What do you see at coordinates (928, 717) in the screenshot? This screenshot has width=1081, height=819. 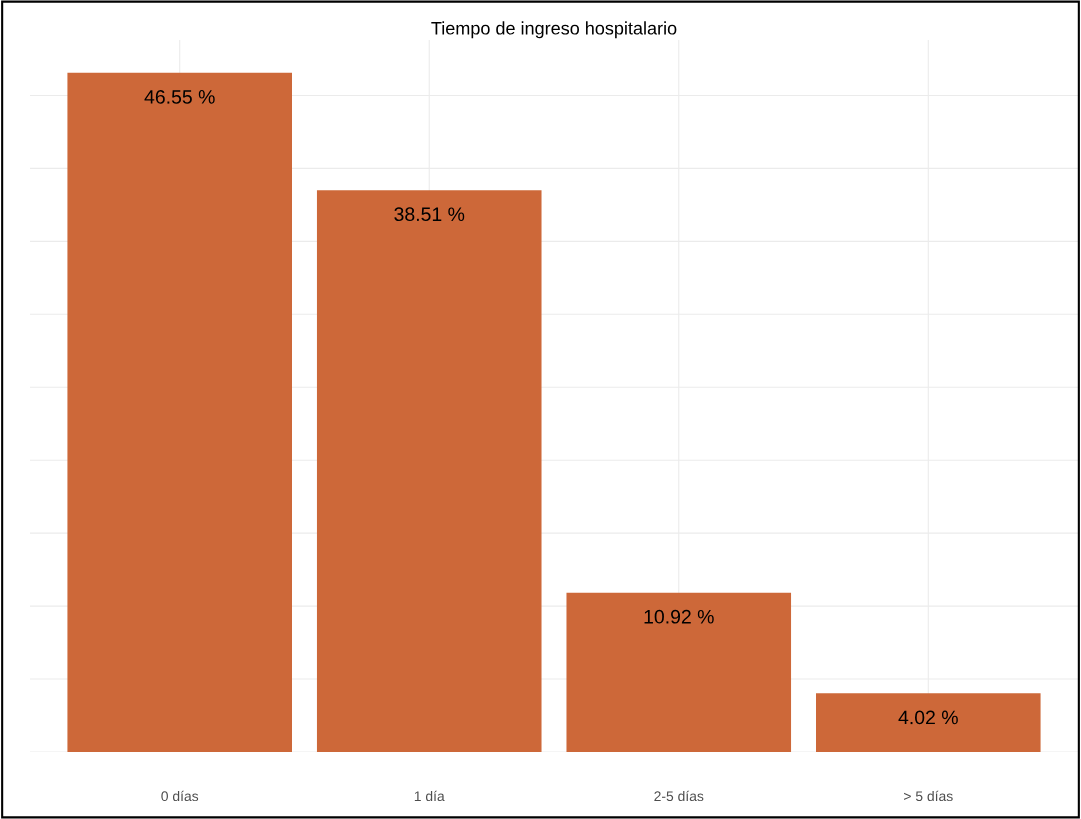 I see `data-label: 4.02 %` at bounding box center [928, 717].